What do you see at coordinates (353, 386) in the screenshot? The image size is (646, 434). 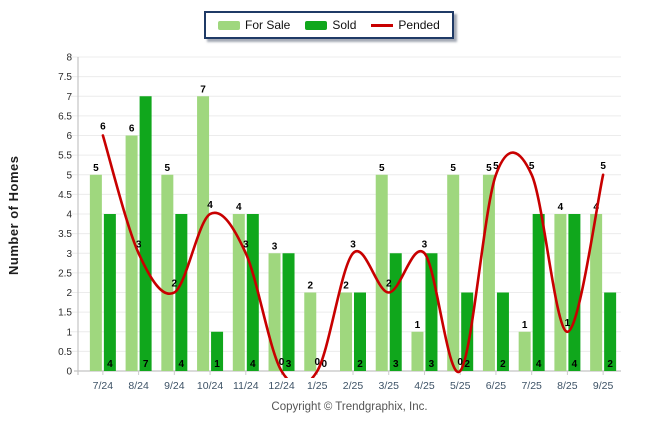 I see `x-tick-label: 2/25` at bounding box center [353, 386].